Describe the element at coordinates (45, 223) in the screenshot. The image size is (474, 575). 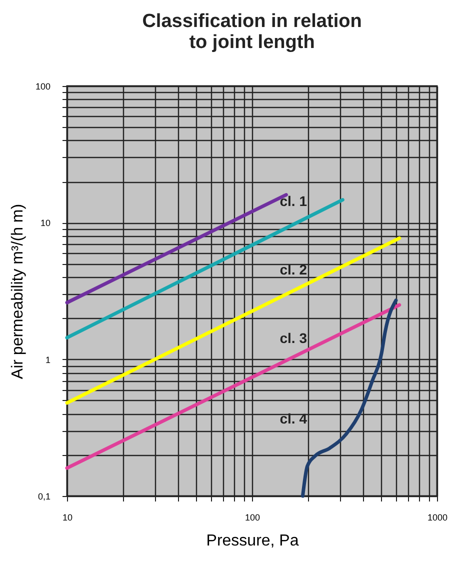
I see `y-tick-label: 10` at that location.